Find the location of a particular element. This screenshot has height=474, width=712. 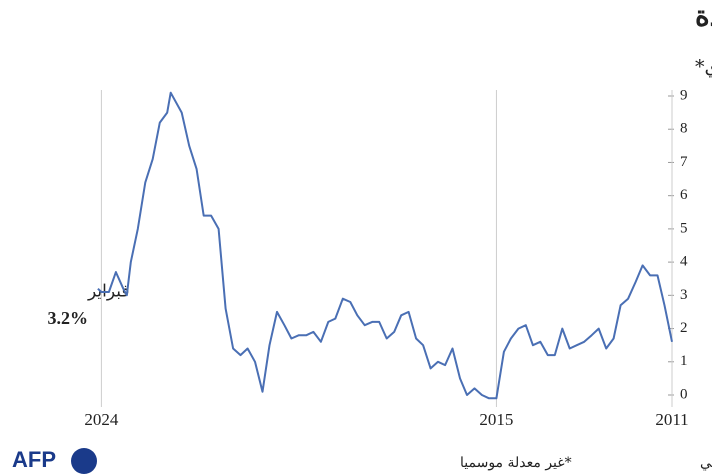

x-tick-label: 2015 is located at coordinates (496, 419).